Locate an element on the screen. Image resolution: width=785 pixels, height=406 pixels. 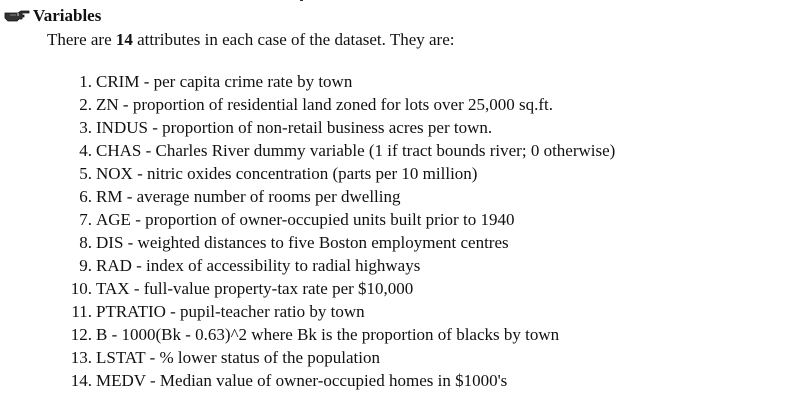
list-item-number: 7. is located at coordinates (85, 219).